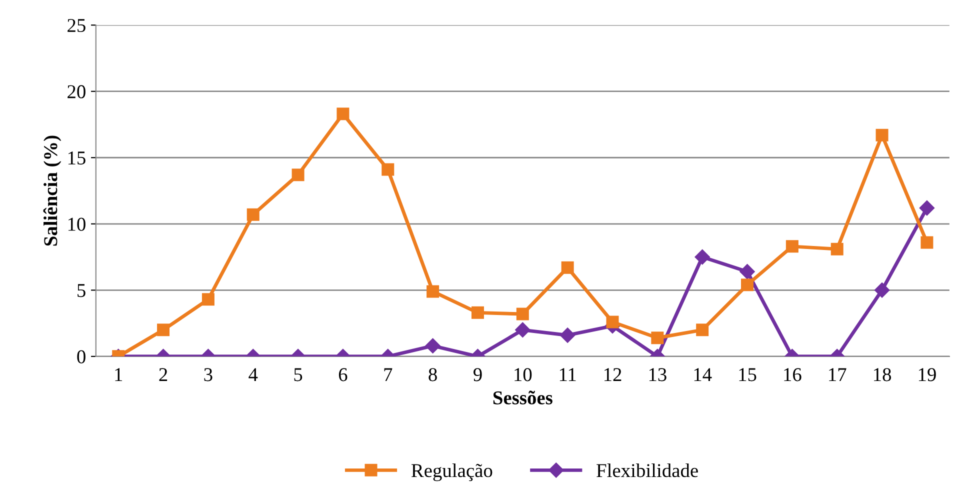  What do you see at coordinates (77, 25) in the screenshot?
I see `y-tick-label: 25` at bounding box center [77, 25].